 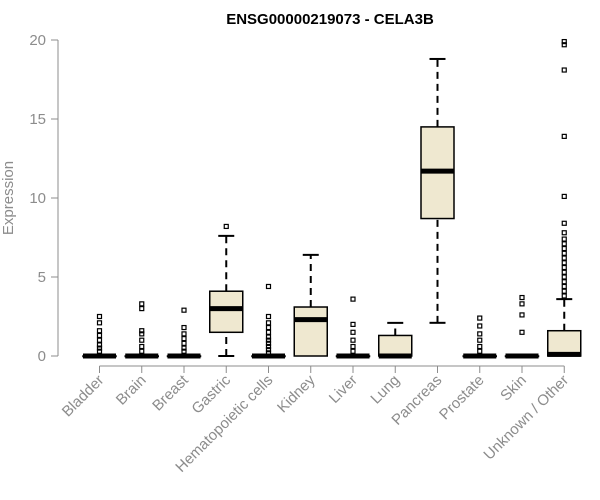 I want to click on box-iqr-kidney, so click(x=310, y=331).